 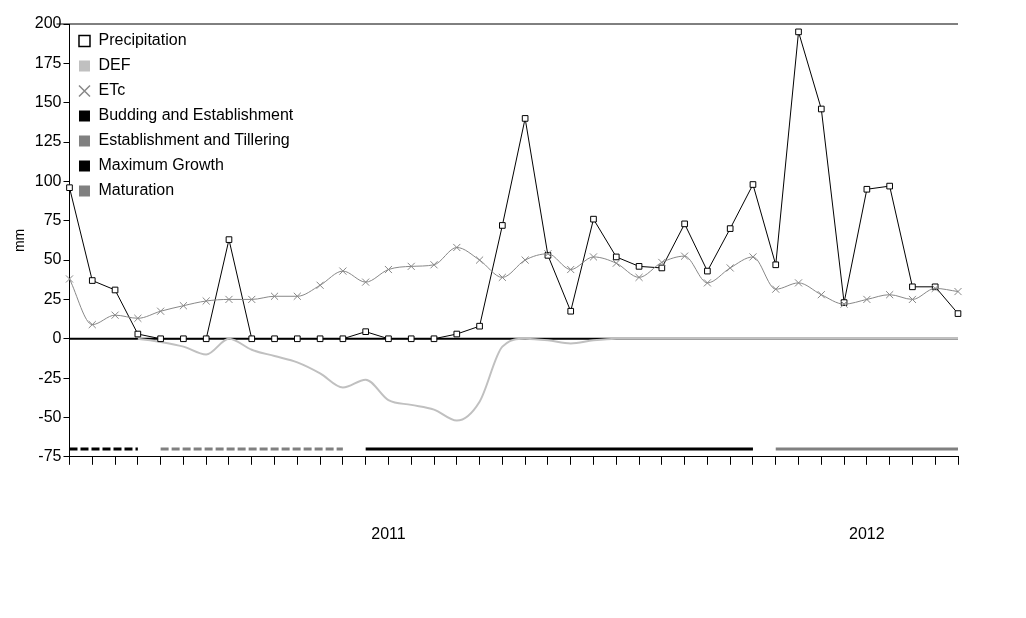 What do you see at coordinates (48, 141) in the screenshot?
I see `y-tick-label: 125` at bounding box center [48, 141].